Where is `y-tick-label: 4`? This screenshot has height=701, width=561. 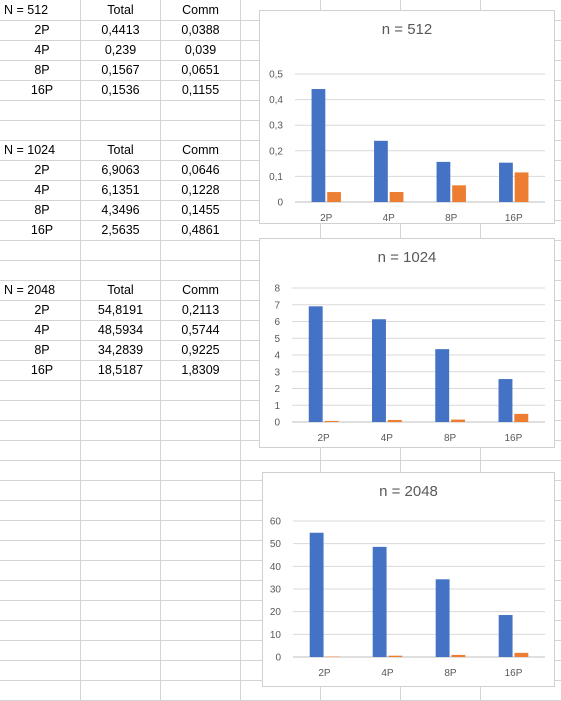
y-tick-label: 4 is located at coordinates (277, 356).